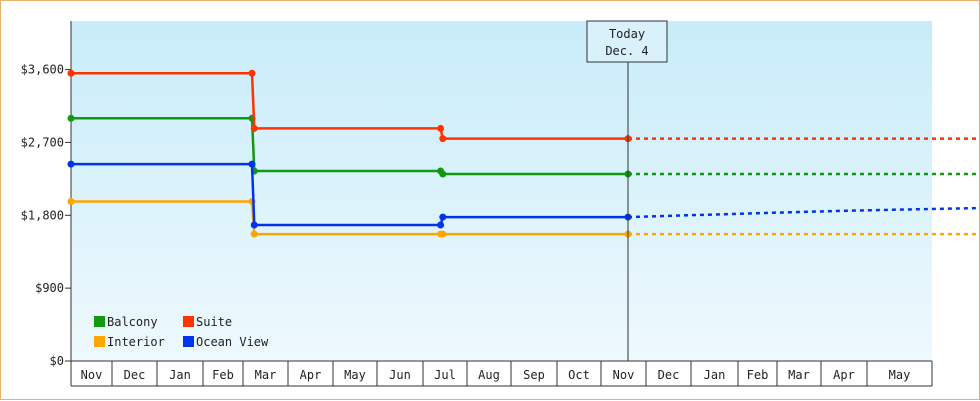 The width and height of the screenshot is (980, 401). What do you see at coordinates (349, 194) in the screenshot?
I see `ocean-view-line` at bounding box center [349, 194].